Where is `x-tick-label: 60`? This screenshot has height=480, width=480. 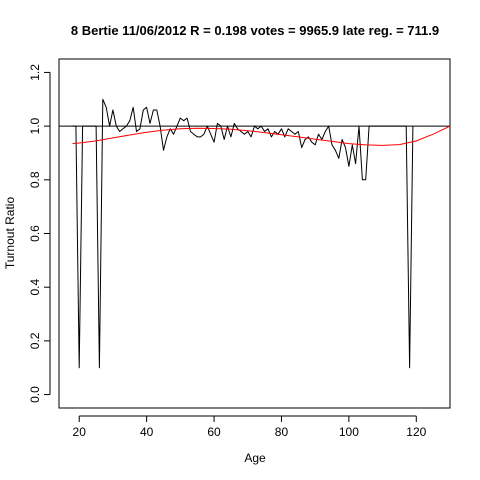
x-tick-label: 60 is located at coordinates (214, 432).